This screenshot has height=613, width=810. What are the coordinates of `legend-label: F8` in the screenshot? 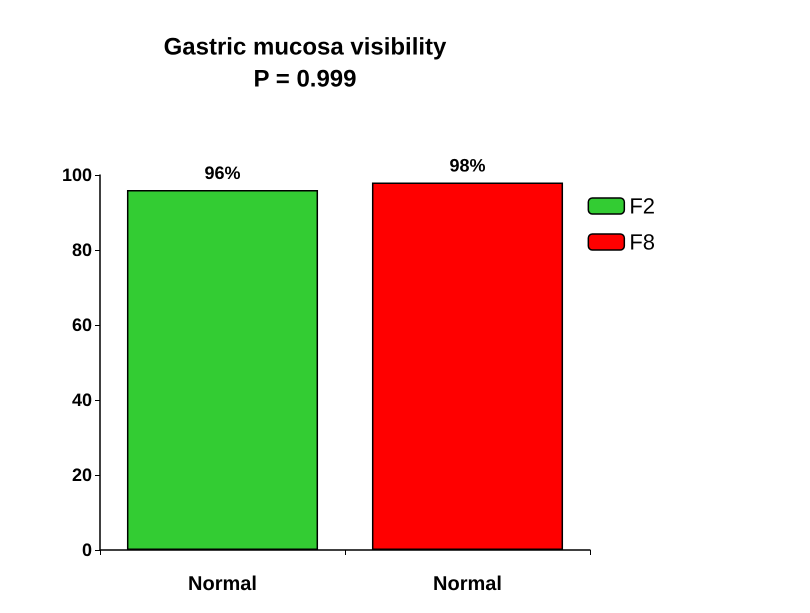 It's located at (642, 242).